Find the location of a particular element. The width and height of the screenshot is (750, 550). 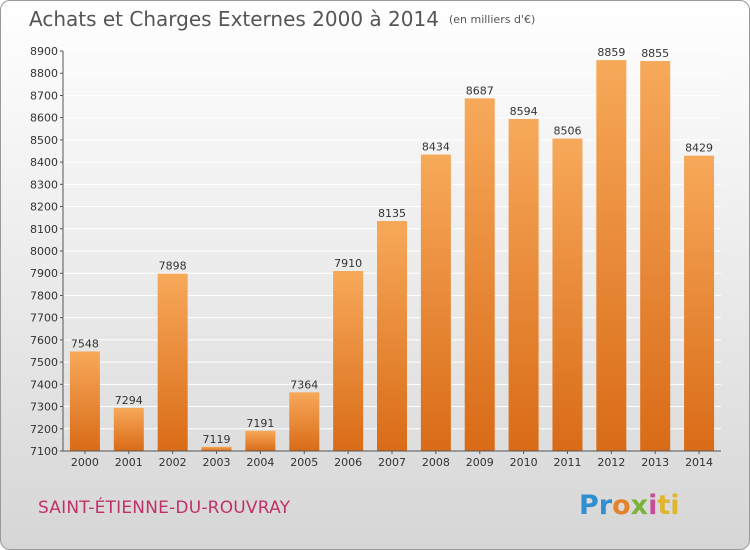

x-tick-label: 2014 is located at coordinates (699, 462).